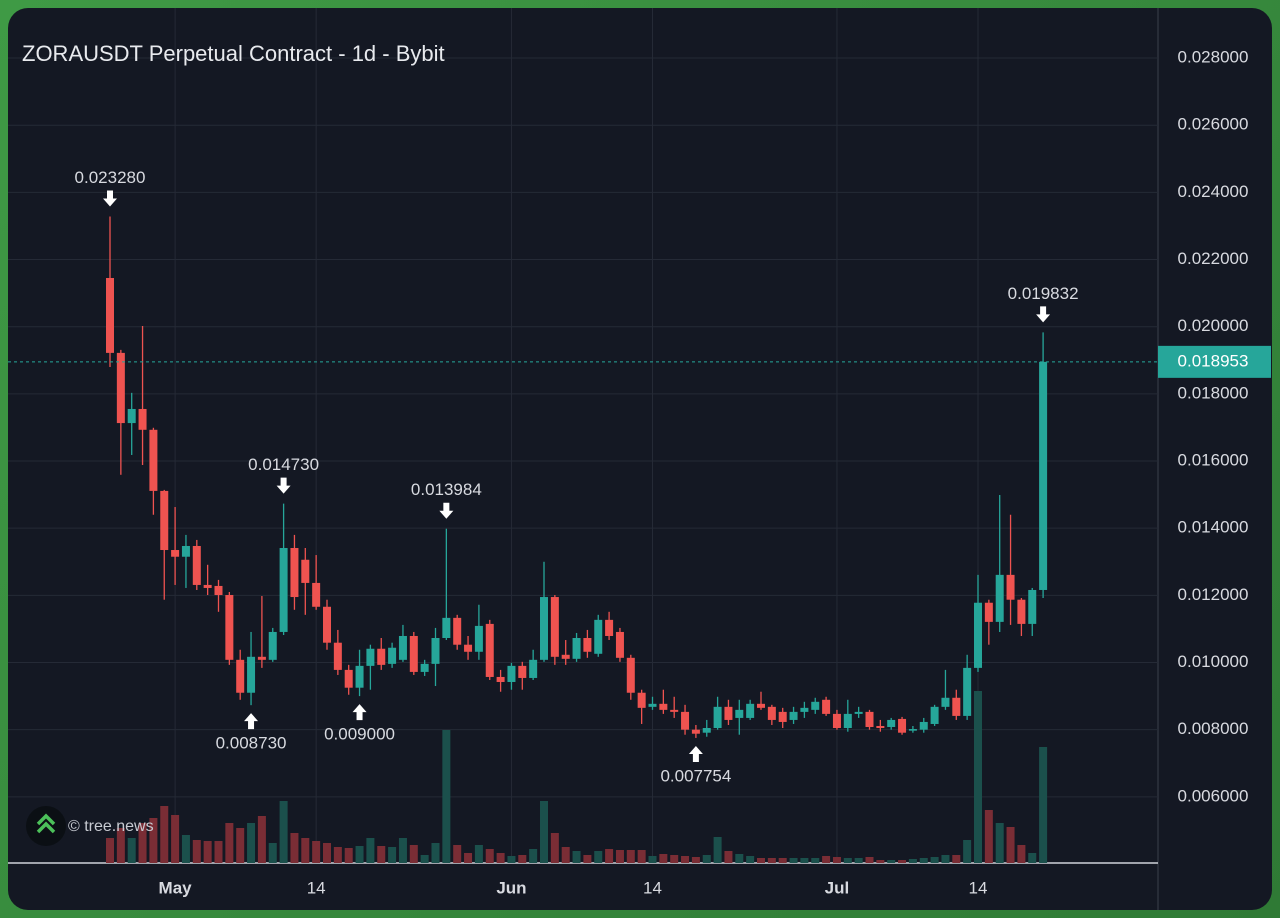 This screenshot has width=1280, height=918. What do you see at coordinates (1213, 258) in the screenshot?
I see `y-tick-label: 0.022000` at bounding box center [1213, 258].